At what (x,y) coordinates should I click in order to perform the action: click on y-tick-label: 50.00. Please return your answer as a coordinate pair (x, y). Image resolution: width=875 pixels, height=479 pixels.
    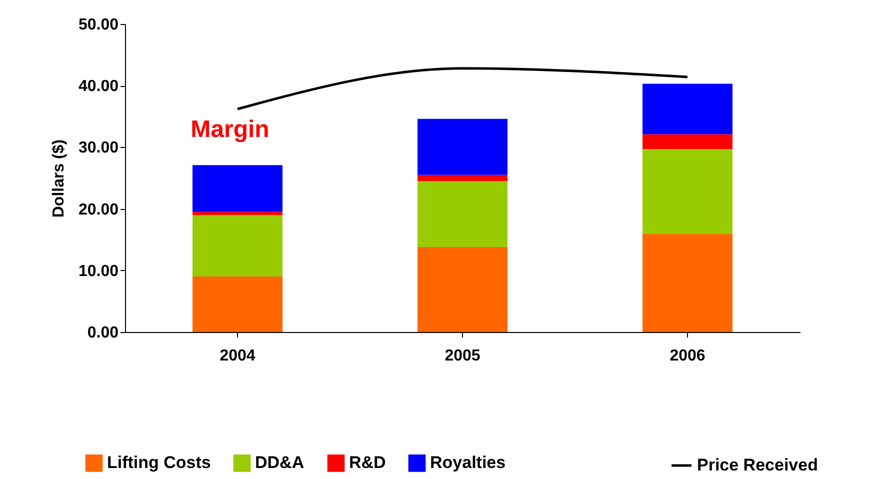
    Looking at the image, I should click on (98, 25).